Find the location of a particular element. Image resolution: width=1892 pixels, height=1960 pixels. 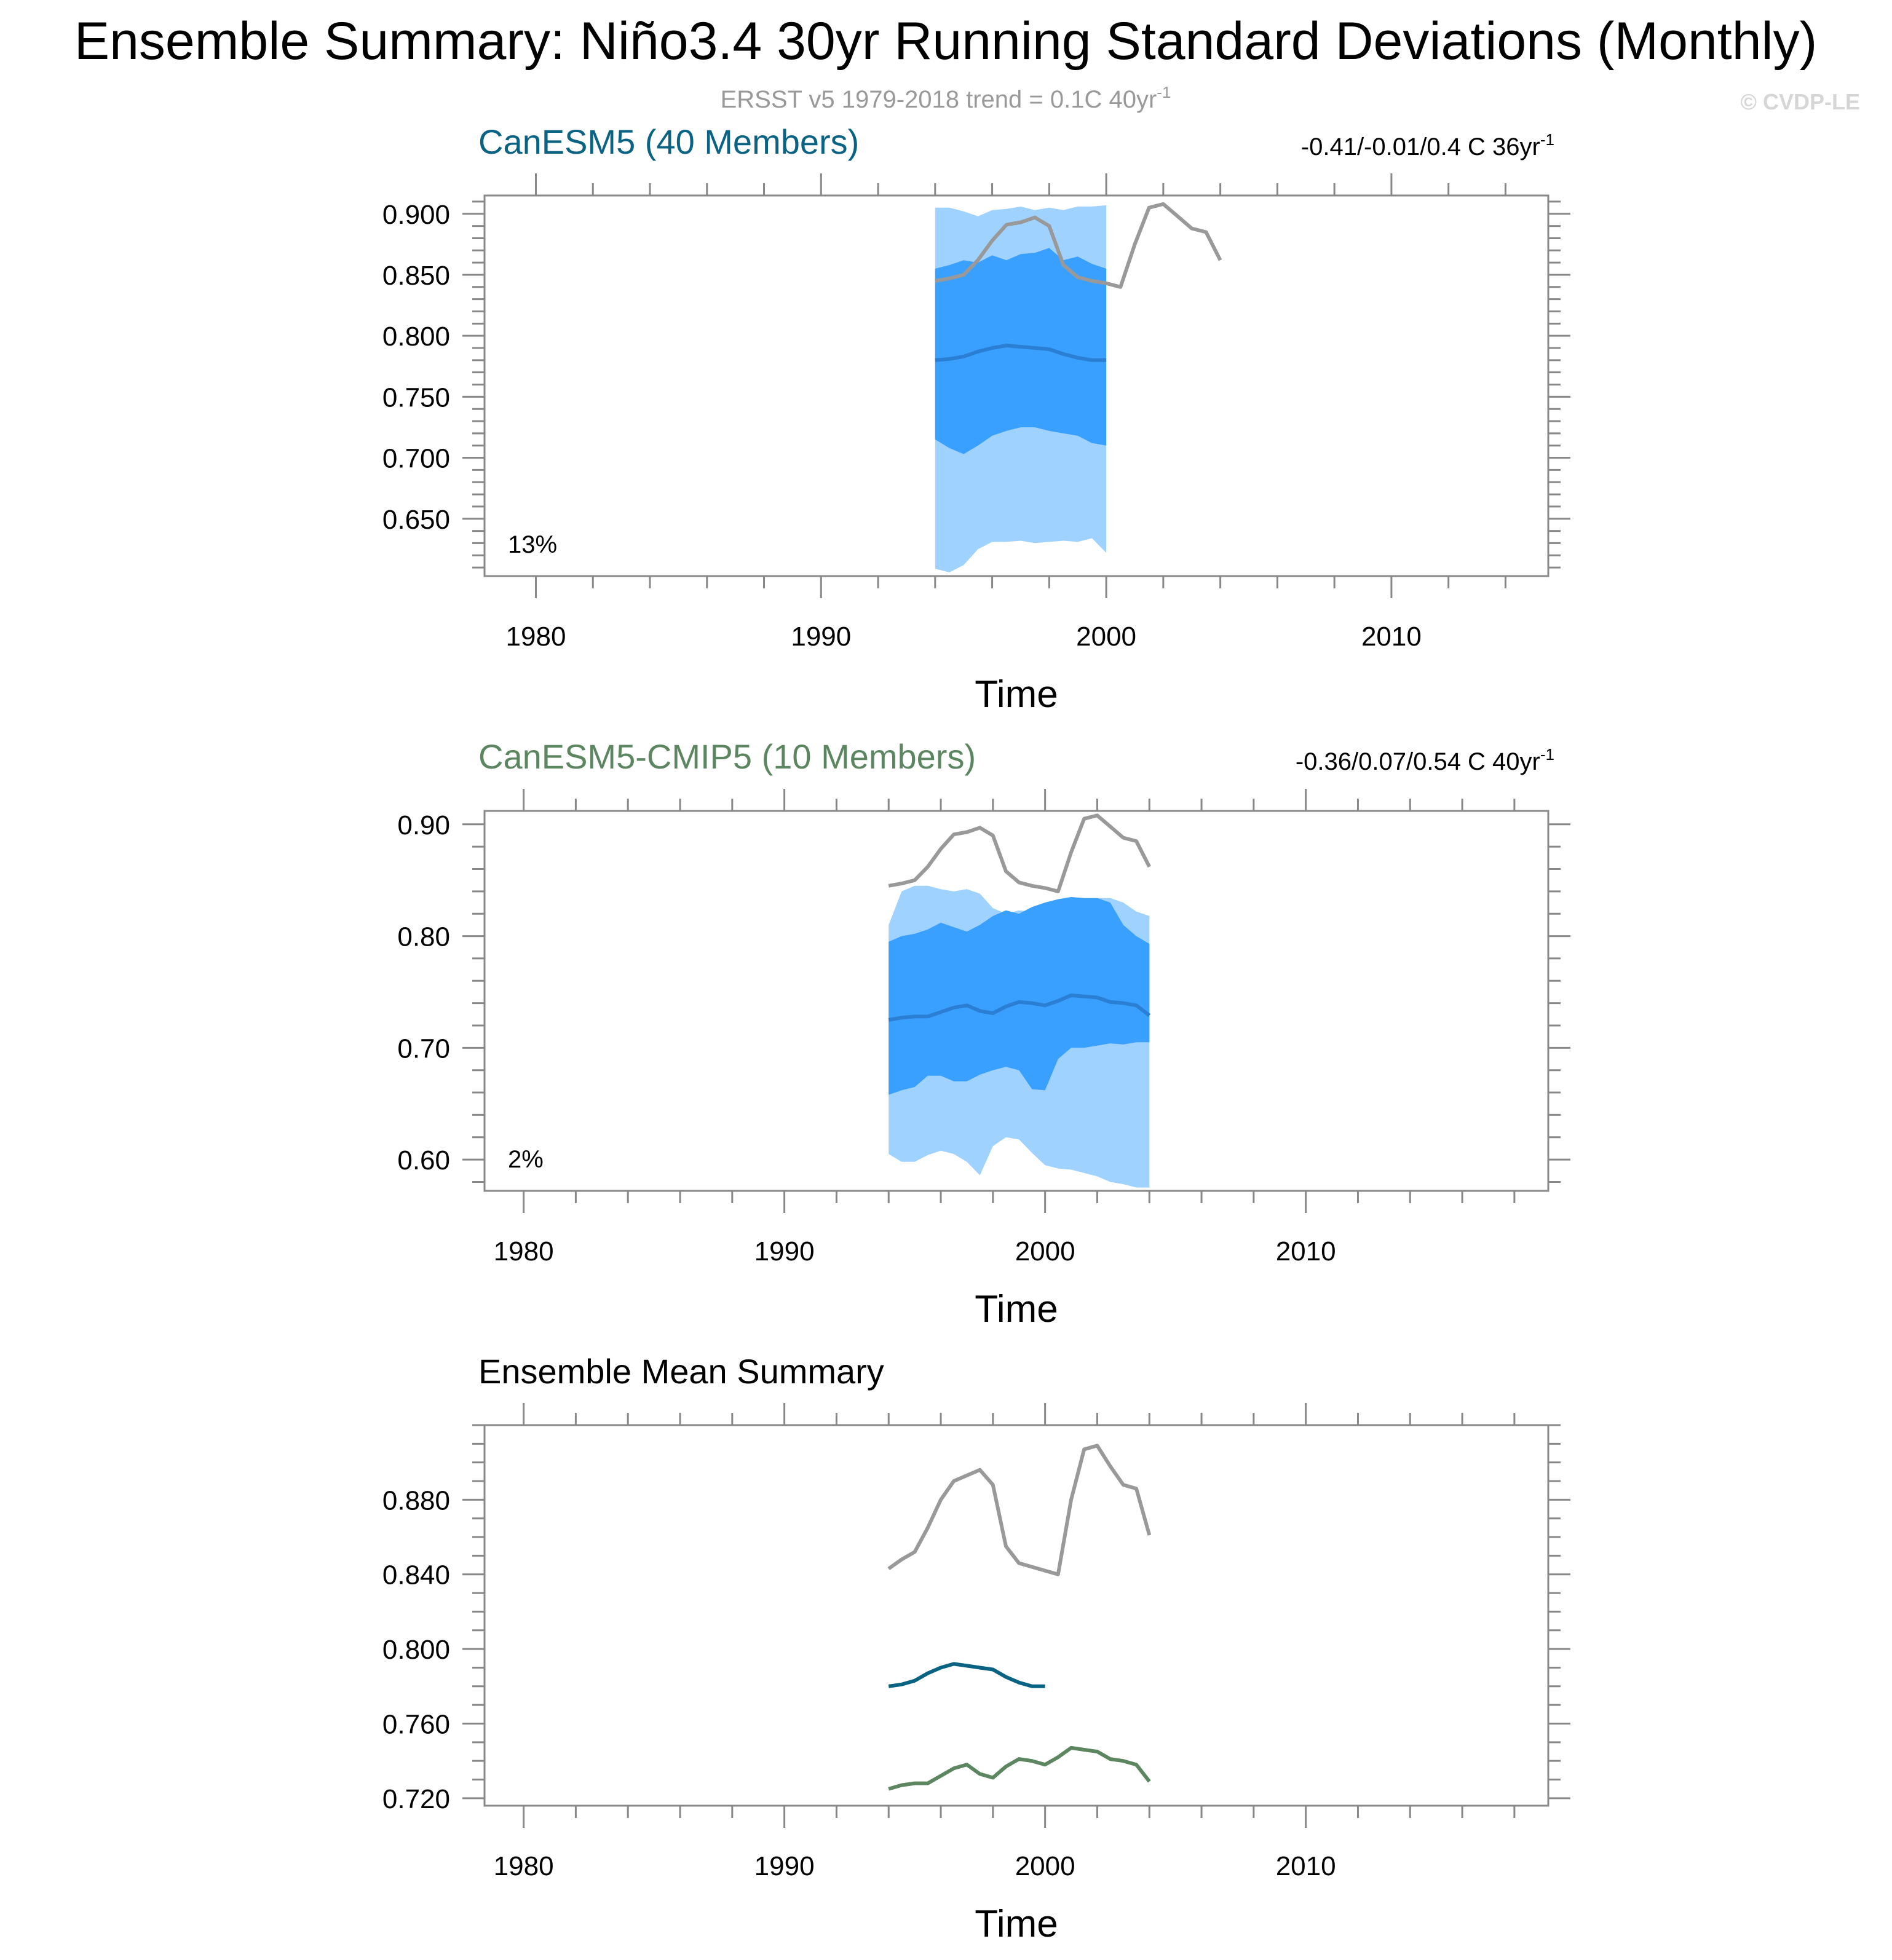

y-tick-label: 0.880 is located at coordinates (416, 1500).